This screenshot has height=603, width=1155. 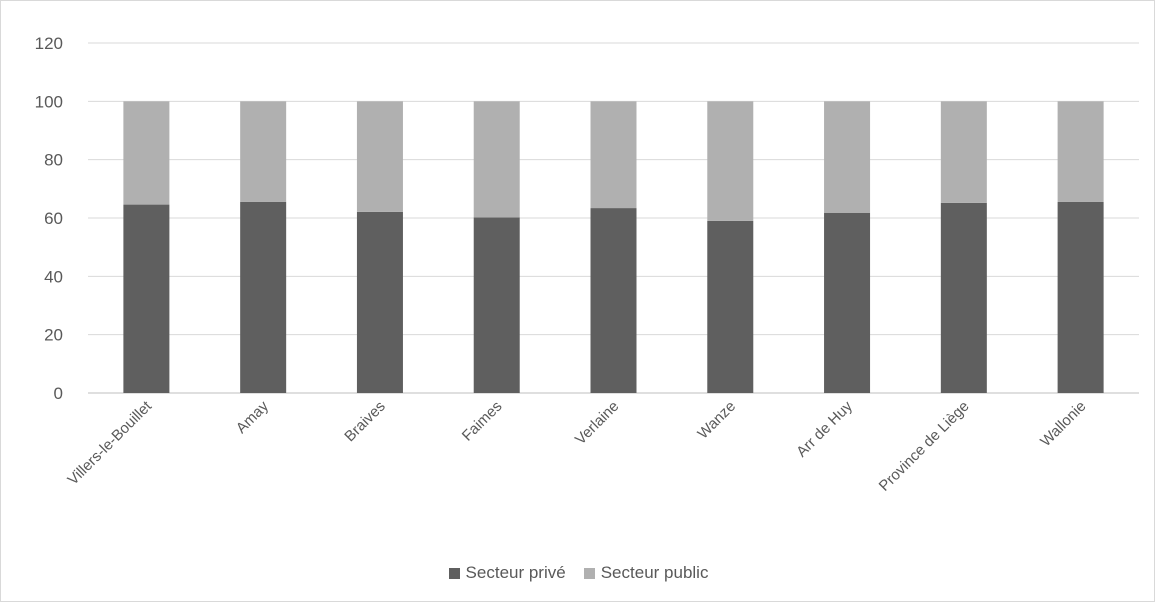 What do you see at coordinates (109, 442) in the screenshot?
I see `x-tick-label: Villers-le-Bouillet` at bounding box center [109, 442].